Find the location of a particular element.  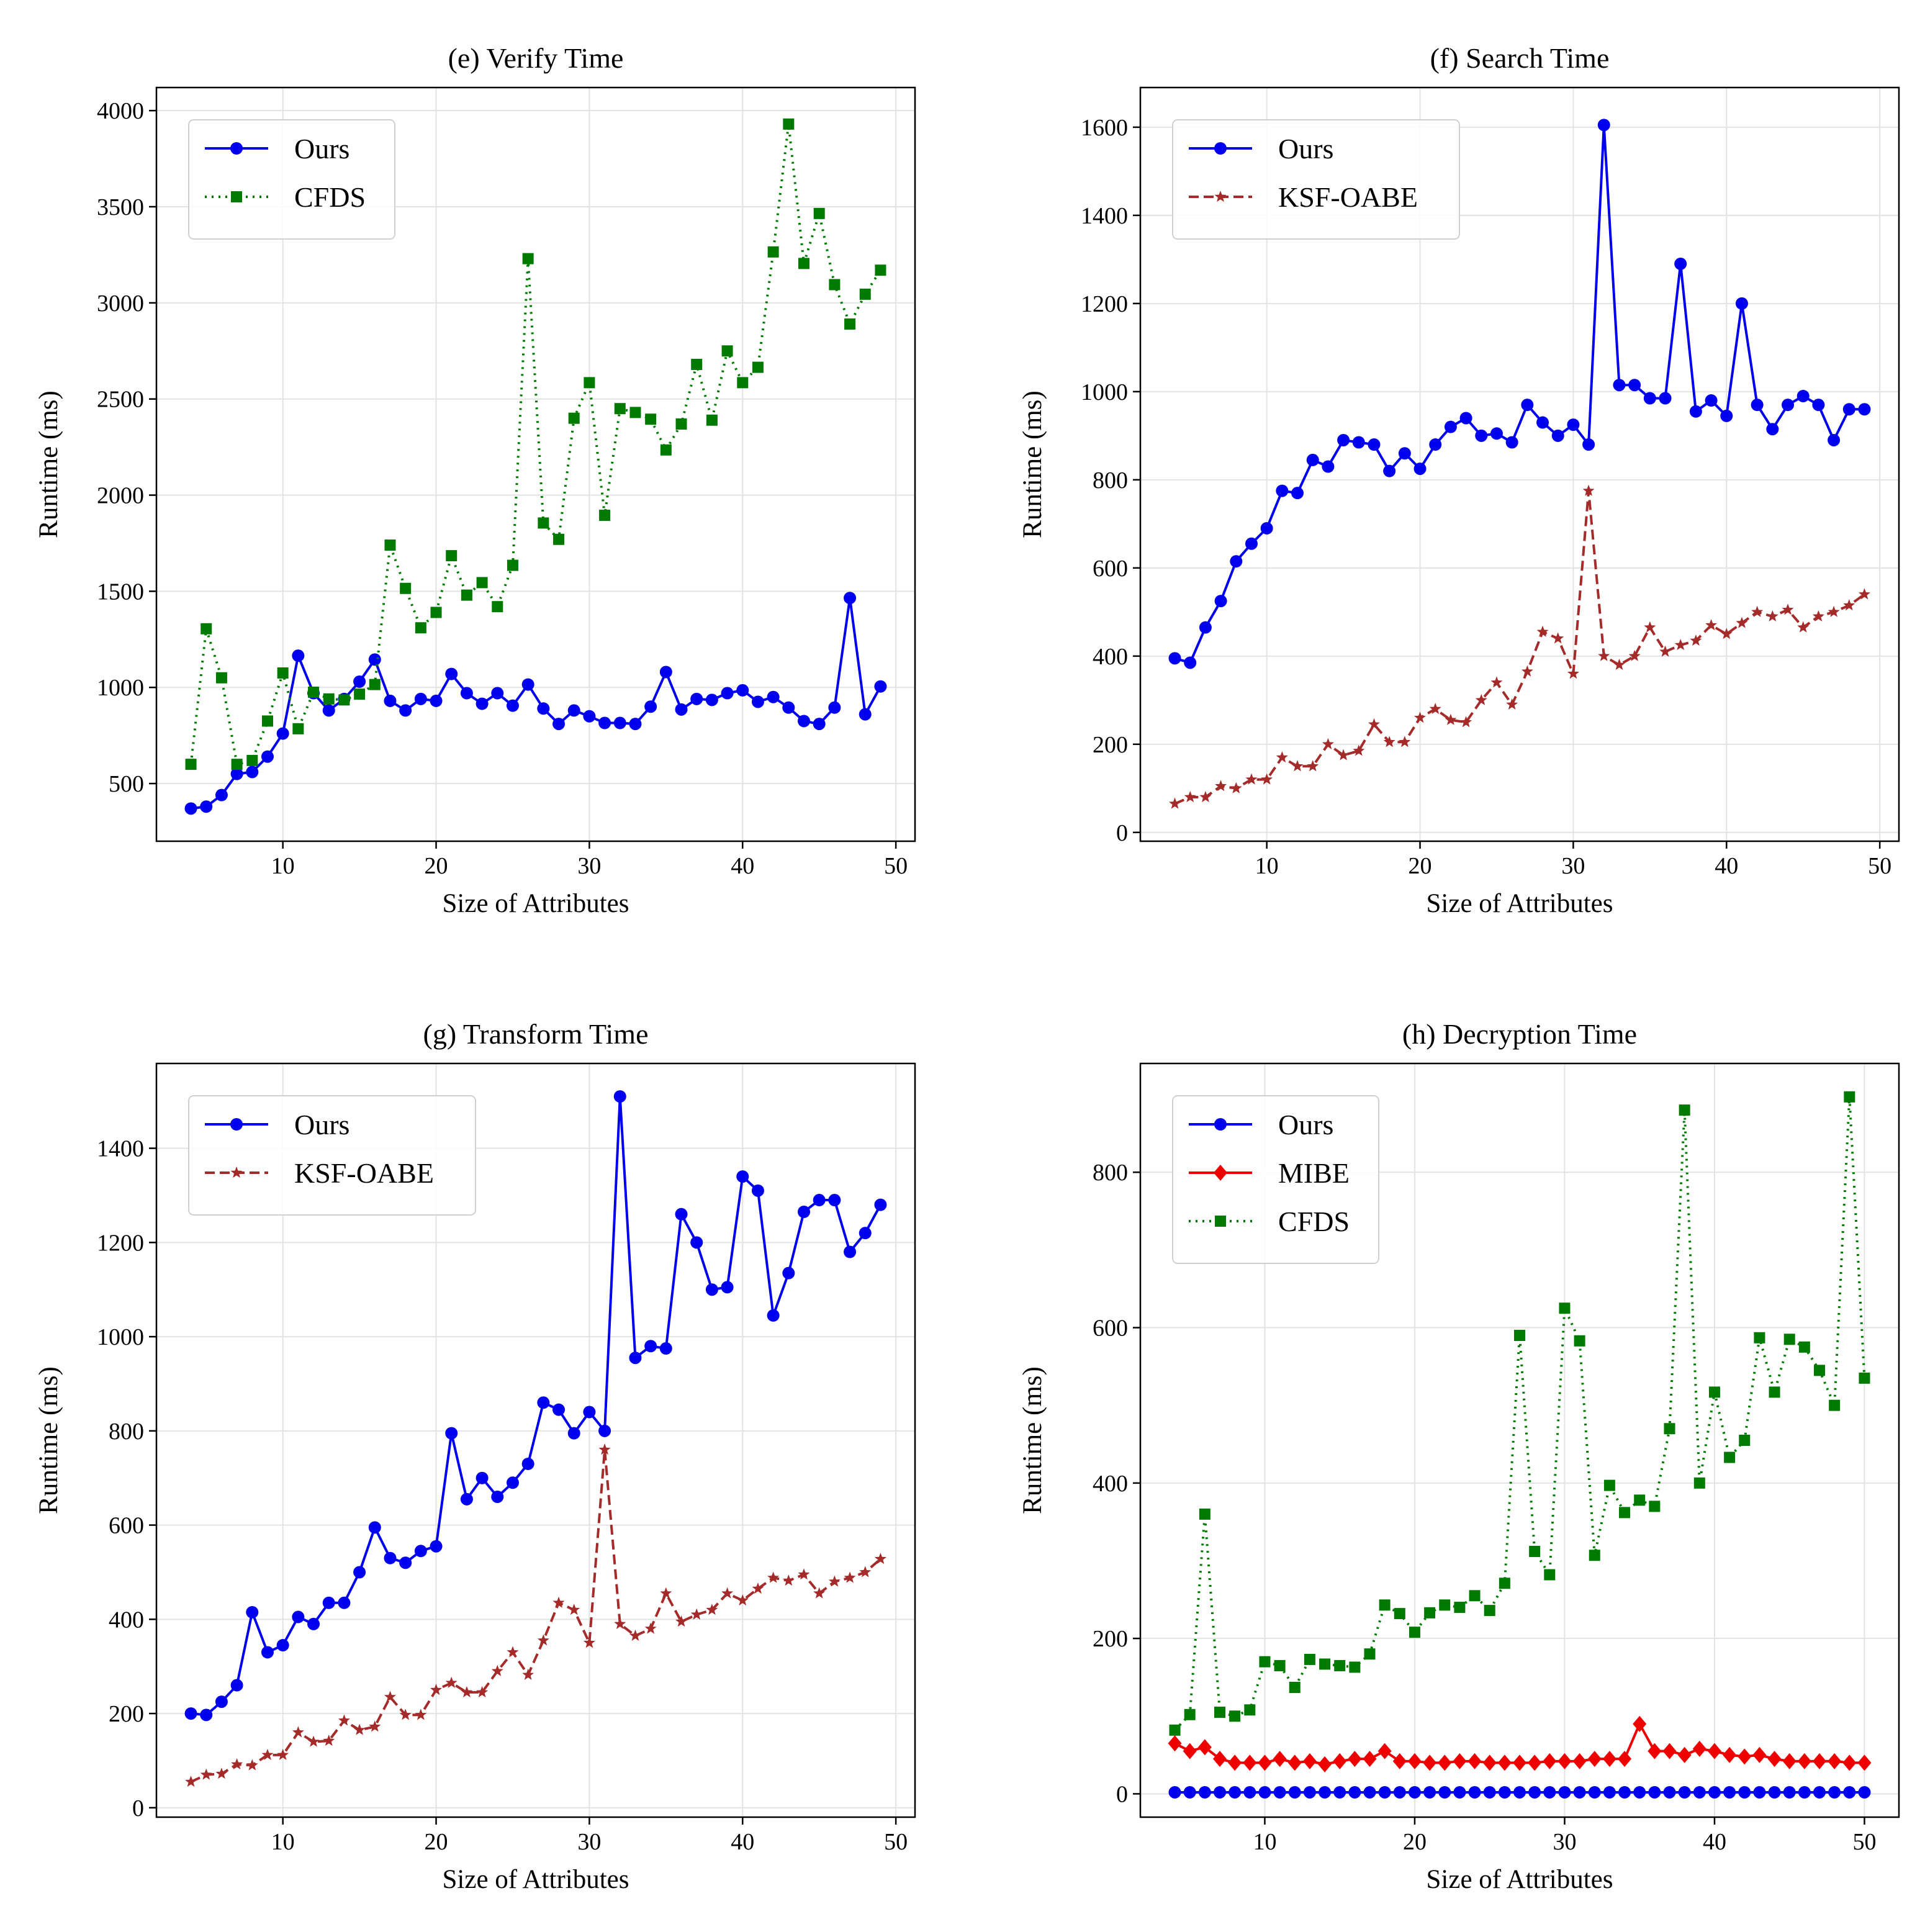

legend-label: CFDS is located at coordinates (330, 197).